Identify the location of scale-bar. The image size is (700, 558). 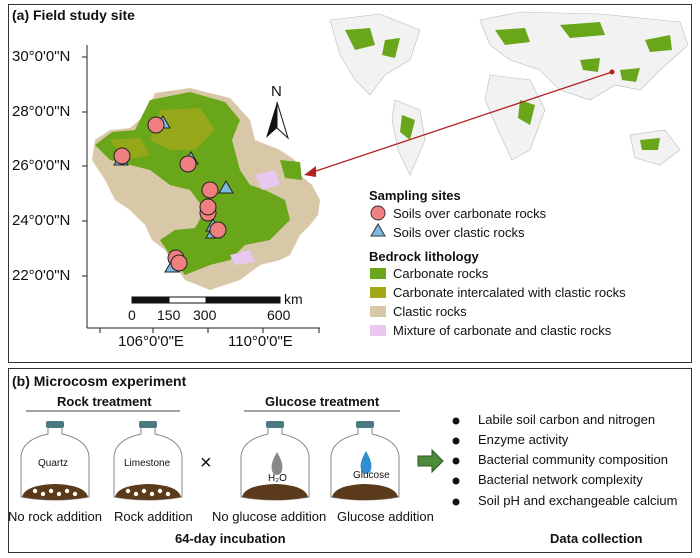
(206, 300).